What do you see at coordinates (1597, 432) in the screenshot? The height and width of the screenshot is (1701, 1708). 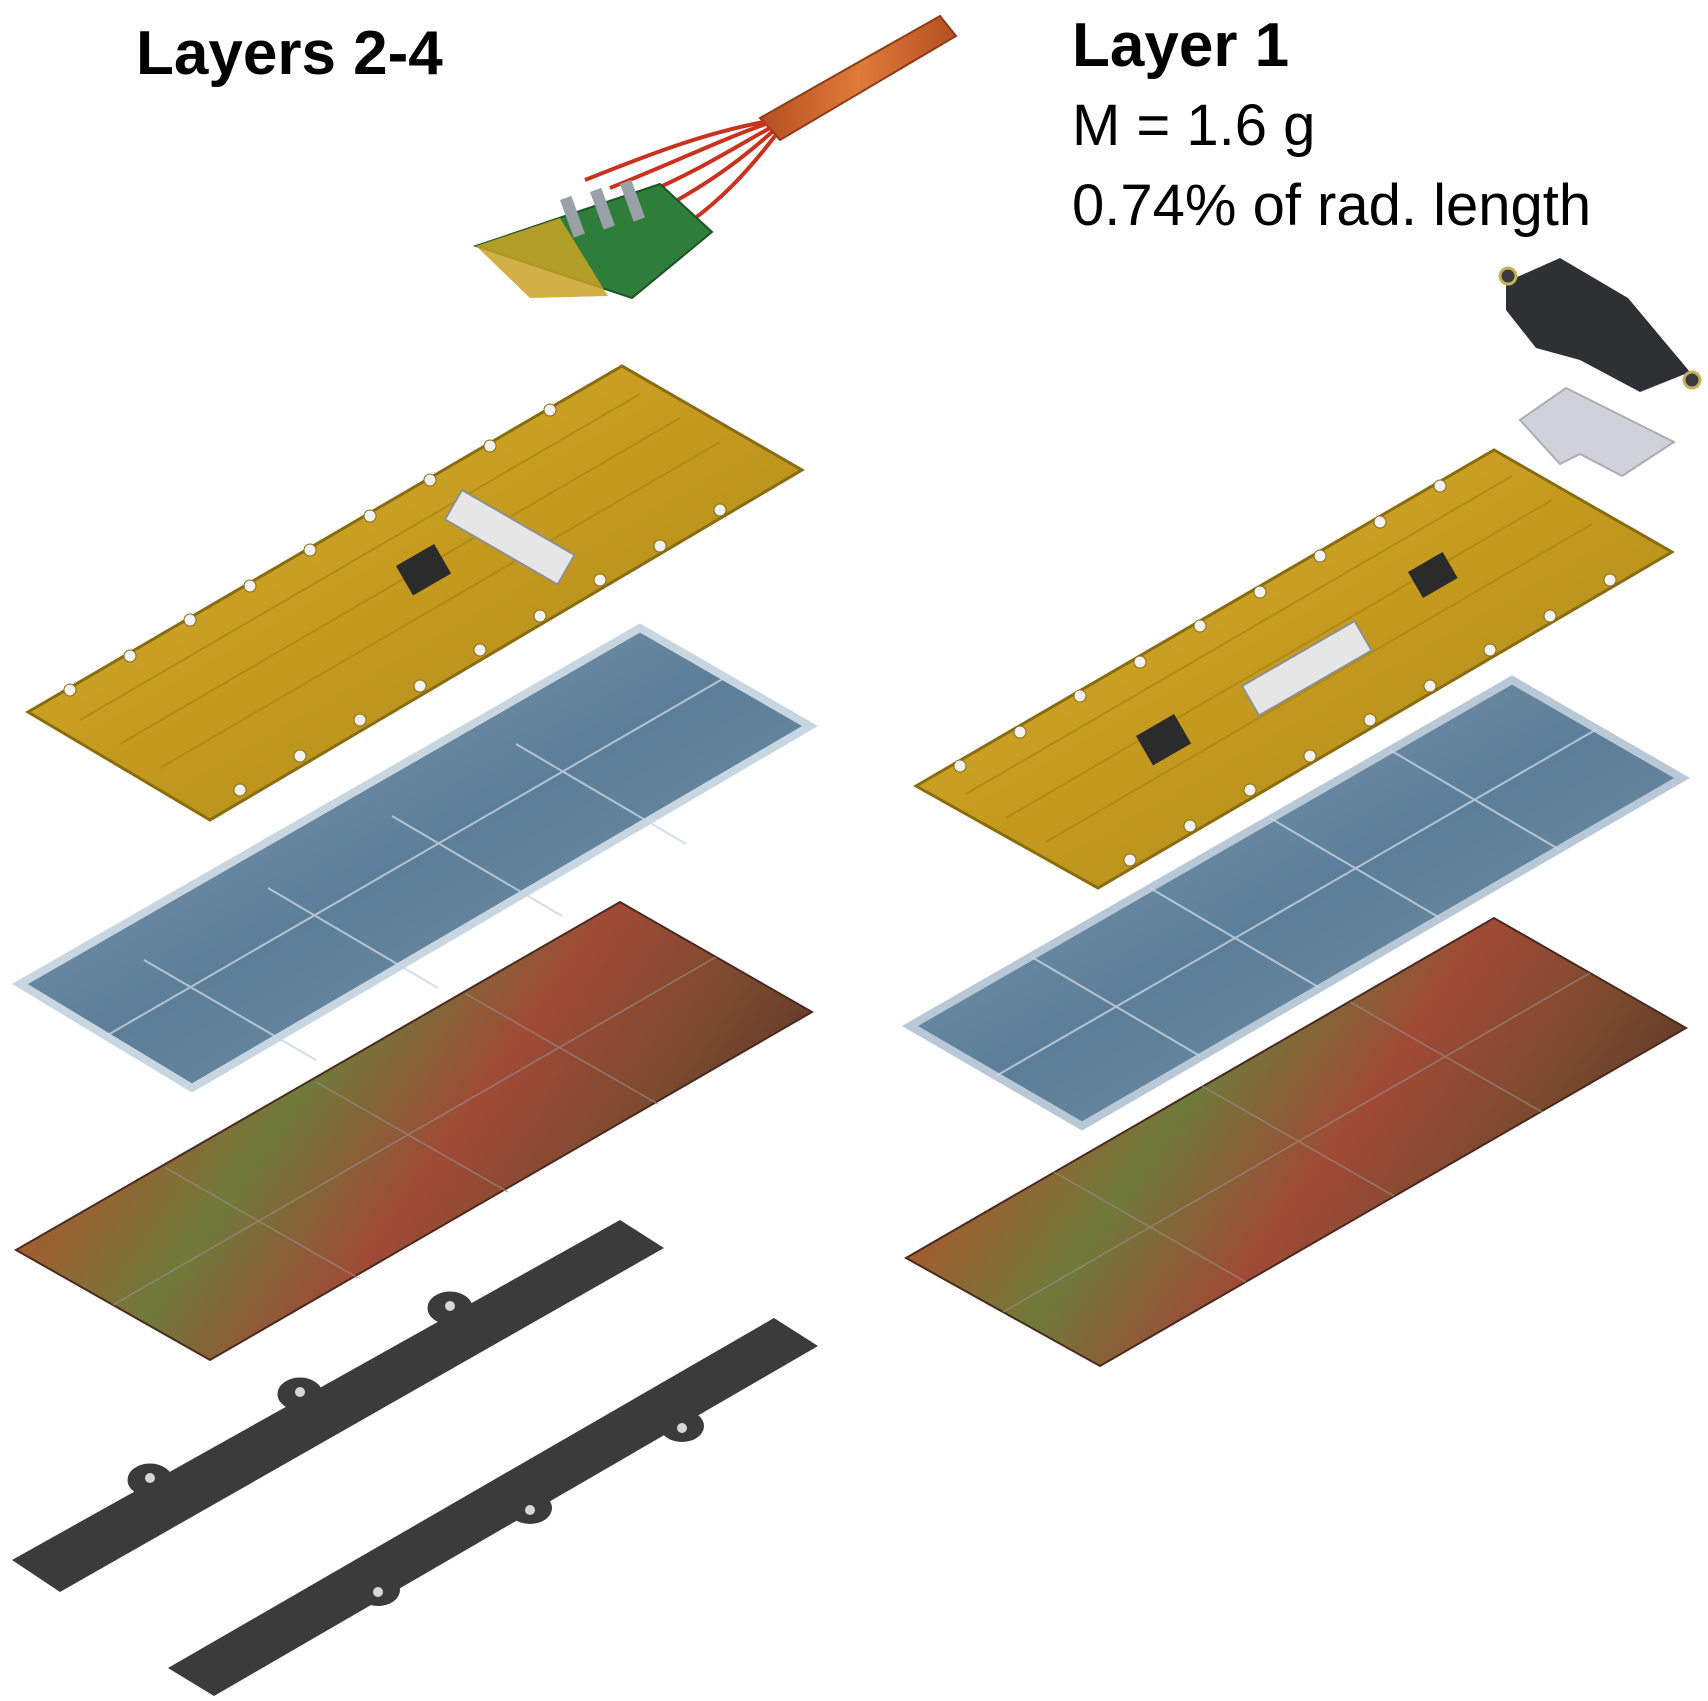 I see `bridge-part-light` at bounding box center [1597, 432].